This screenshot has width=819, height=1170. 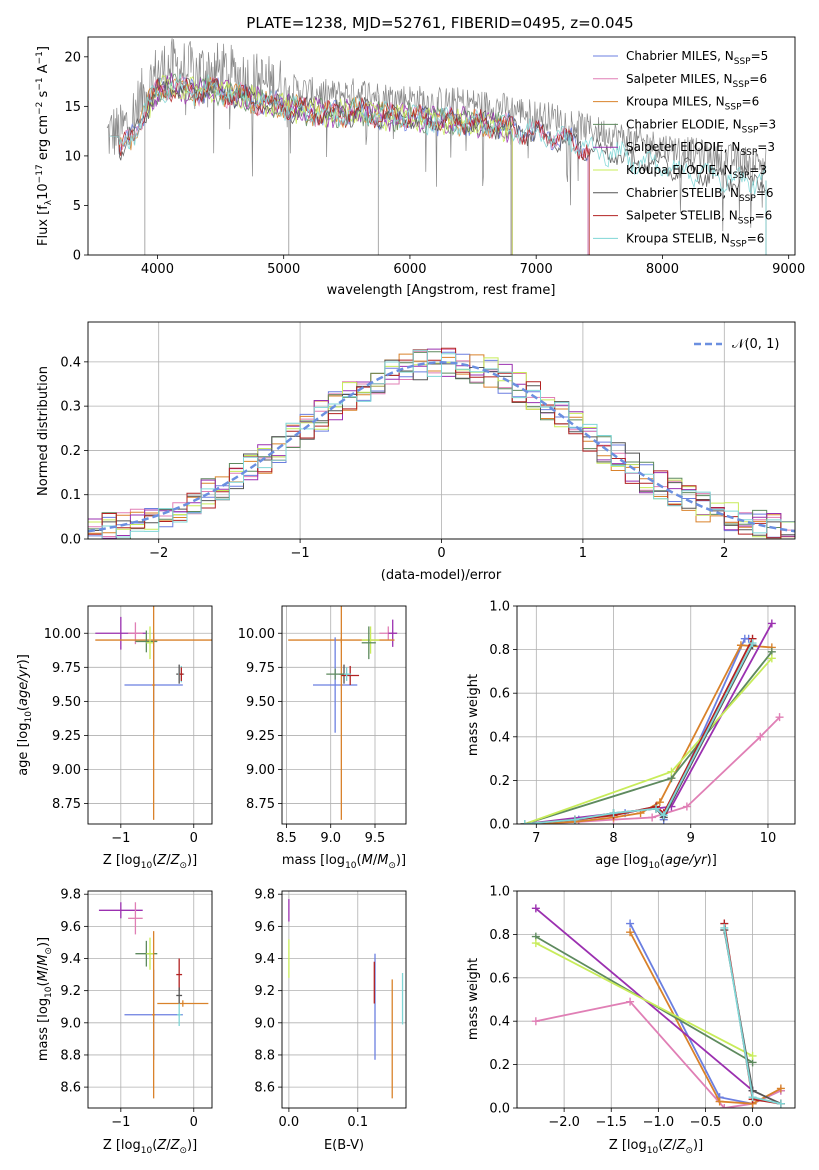 What do you see at coordinates (536, 269) in the screenshot?
I see `tick-label-x: 7000` at bounding box center [536, 269].